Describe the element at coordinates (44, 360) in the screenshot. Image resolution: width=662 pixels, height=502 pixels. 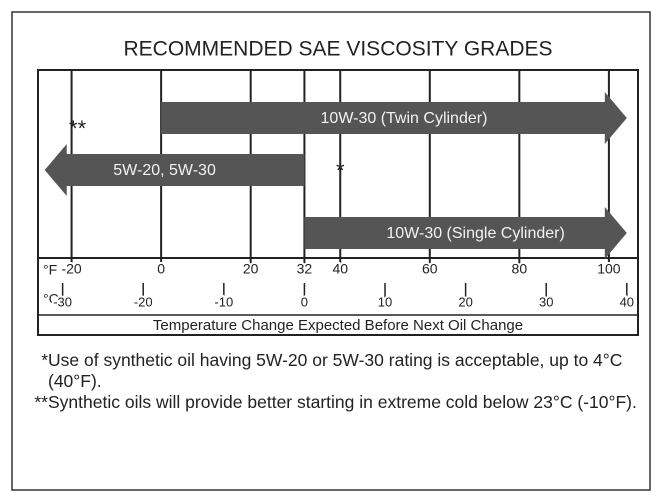
I see `footnote-marker: *` at that location.